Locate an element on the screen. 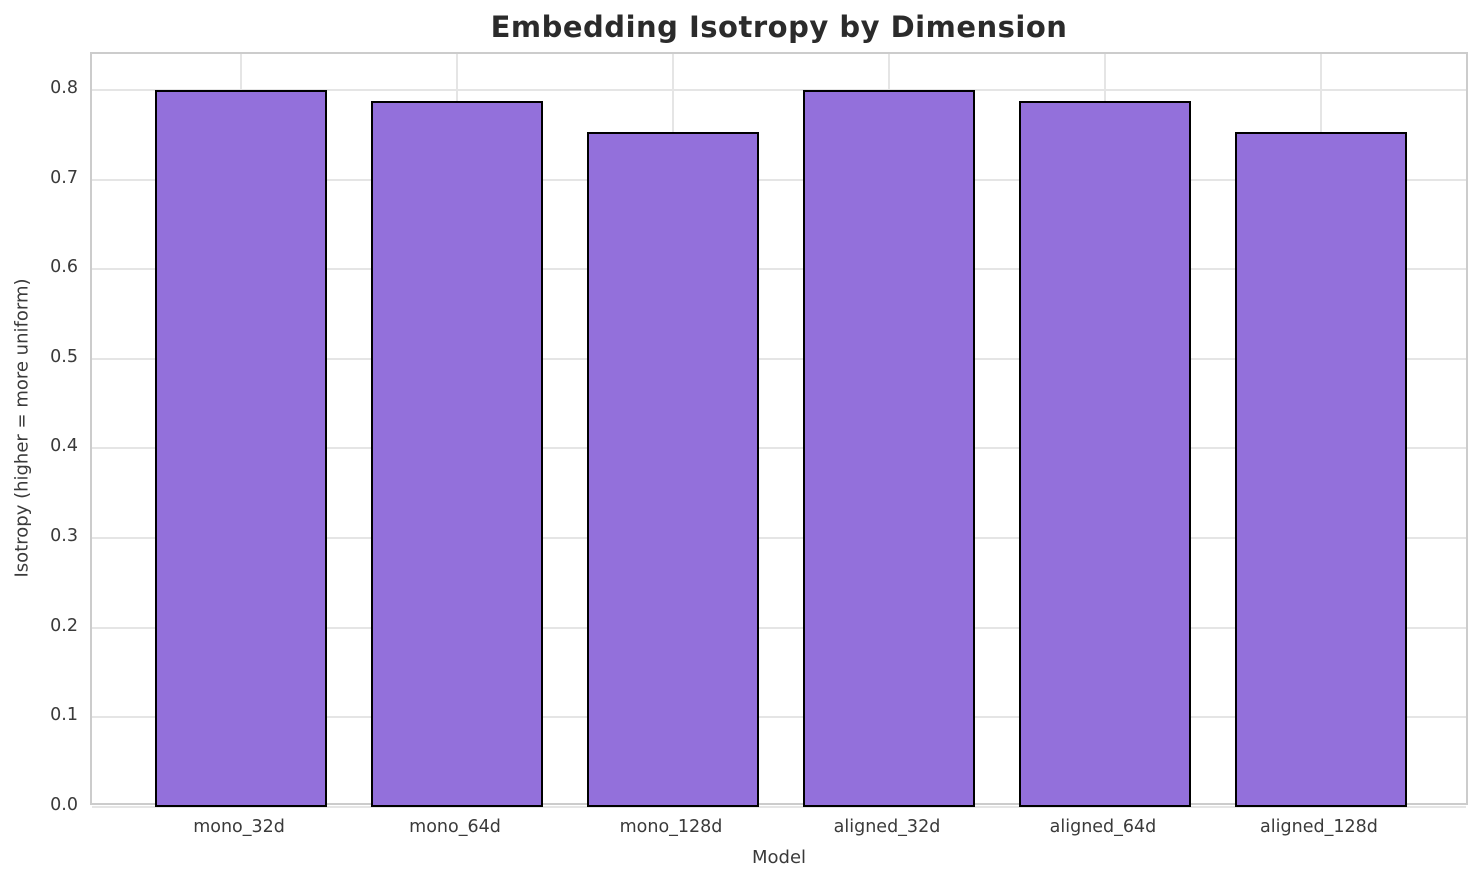  y-tick-label: 0.3 is located at coordinates (64, 536).